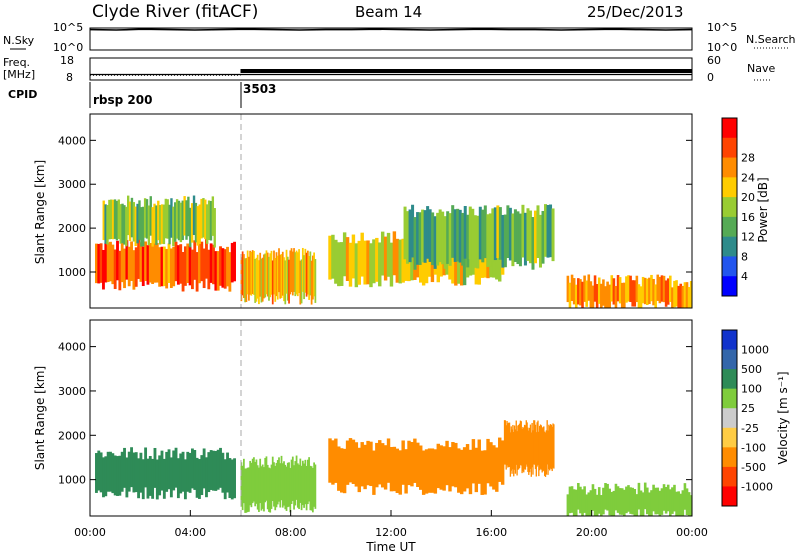 The image size is (800, 554). What do you see at coordinates (291, 532) in the screenshot?
I see `x-tick-label: 08:00` at bounding box center [291, 532].